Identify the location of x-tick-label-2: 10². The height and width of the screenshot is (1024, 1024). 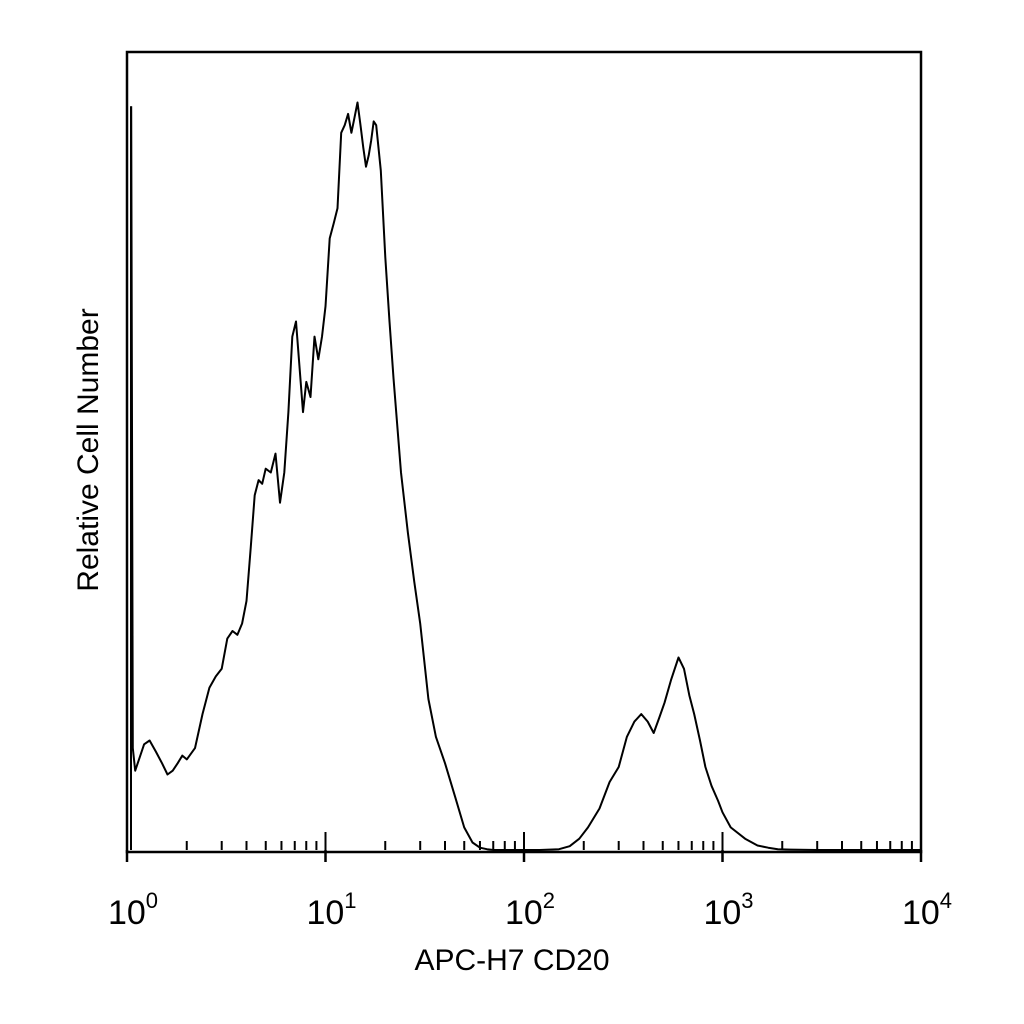
(530, 910).